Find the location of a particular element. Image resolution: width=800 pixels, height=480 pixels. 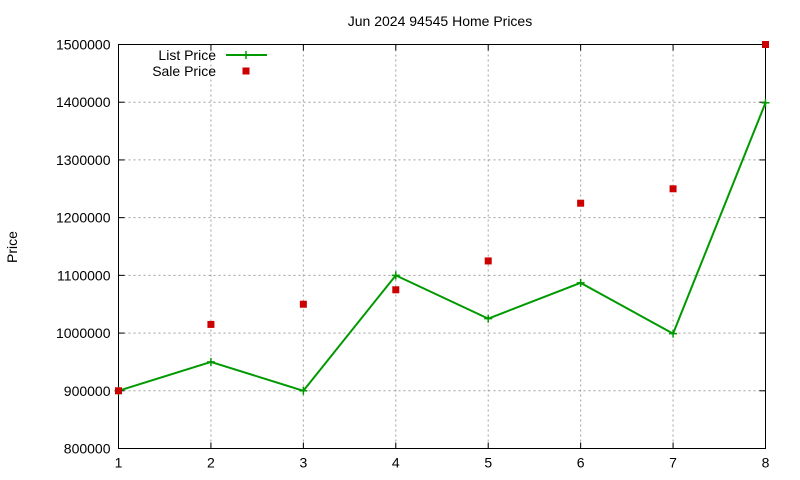

chart-title: Jun 2024 94545 Home Prices is located at coordinates (440, 21).